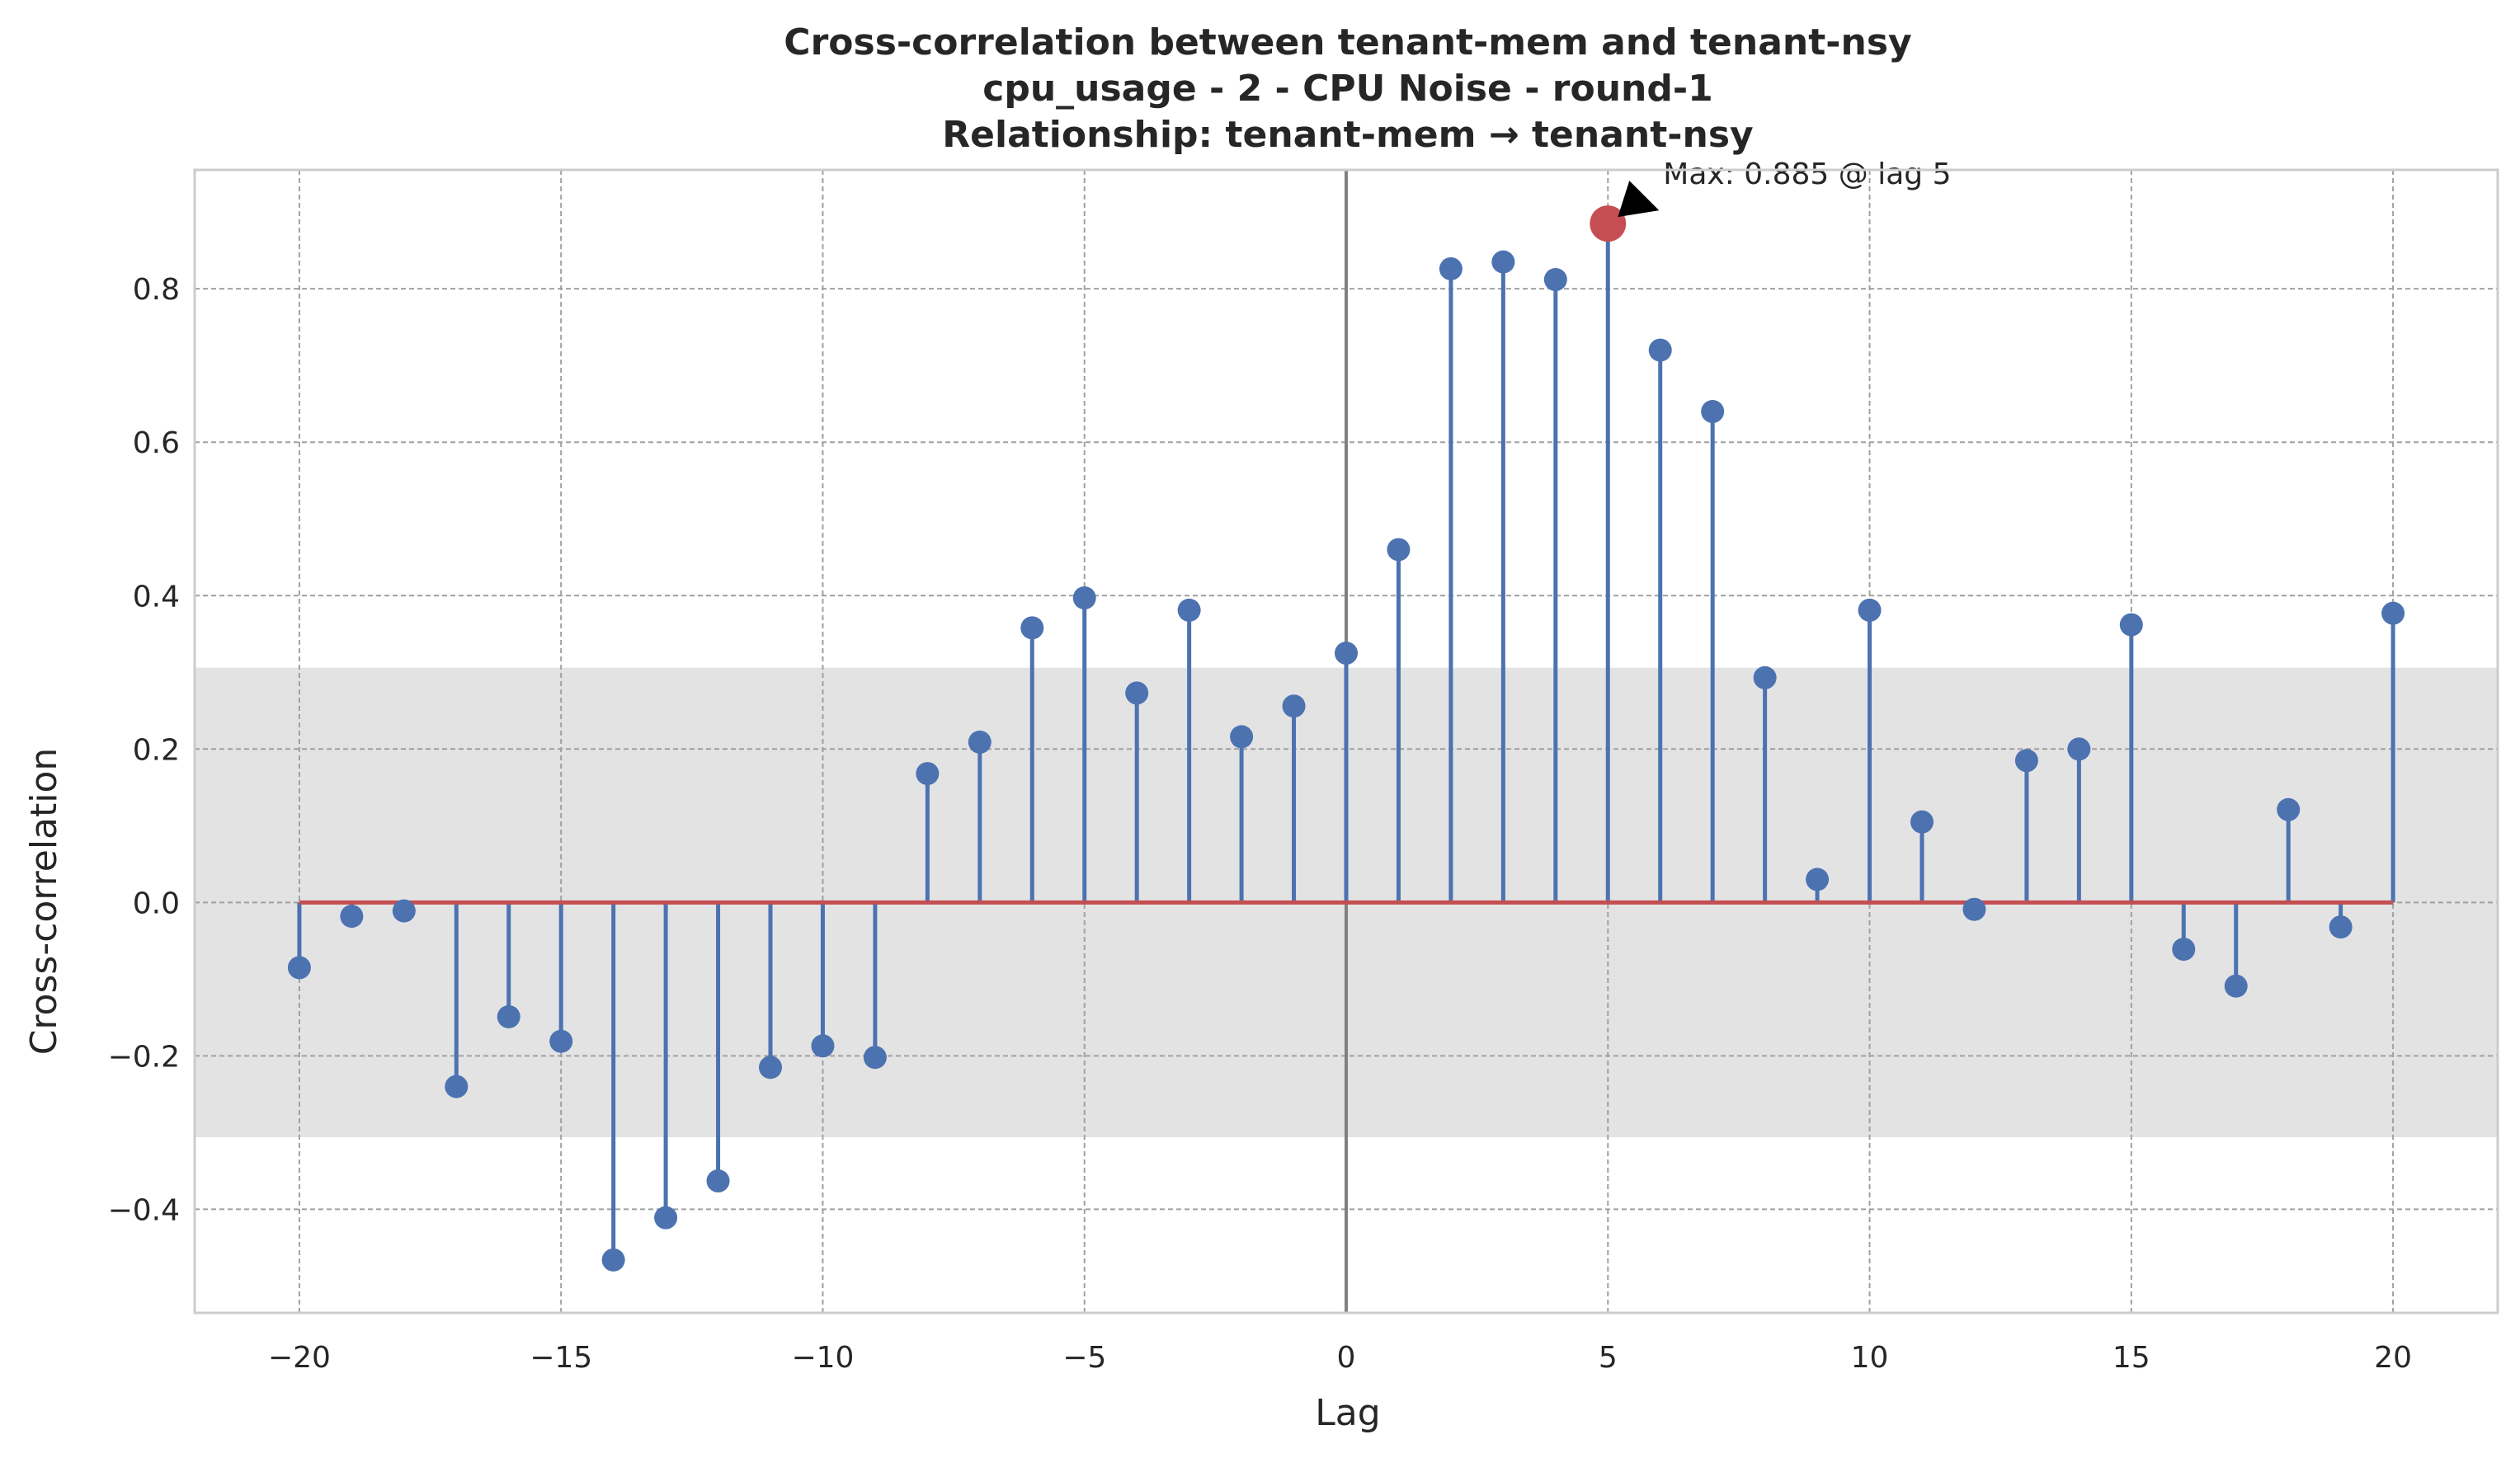 The width and height of the screenshot is (2520, 1458). I want to click on chart-title-line-3: Relationship: tenant-mem → tenant-nsy, so click(1347, 135).